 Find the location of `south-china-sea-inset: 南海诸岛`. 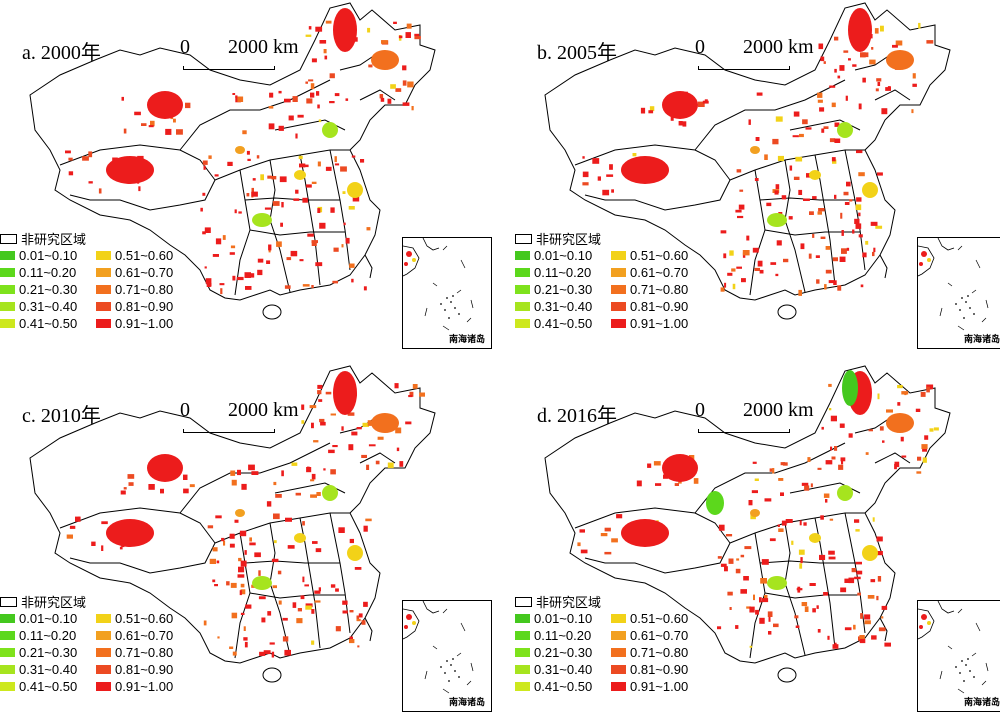

south-china-sea-inset: 南海诸岛 is located at coordinates (447, 656).